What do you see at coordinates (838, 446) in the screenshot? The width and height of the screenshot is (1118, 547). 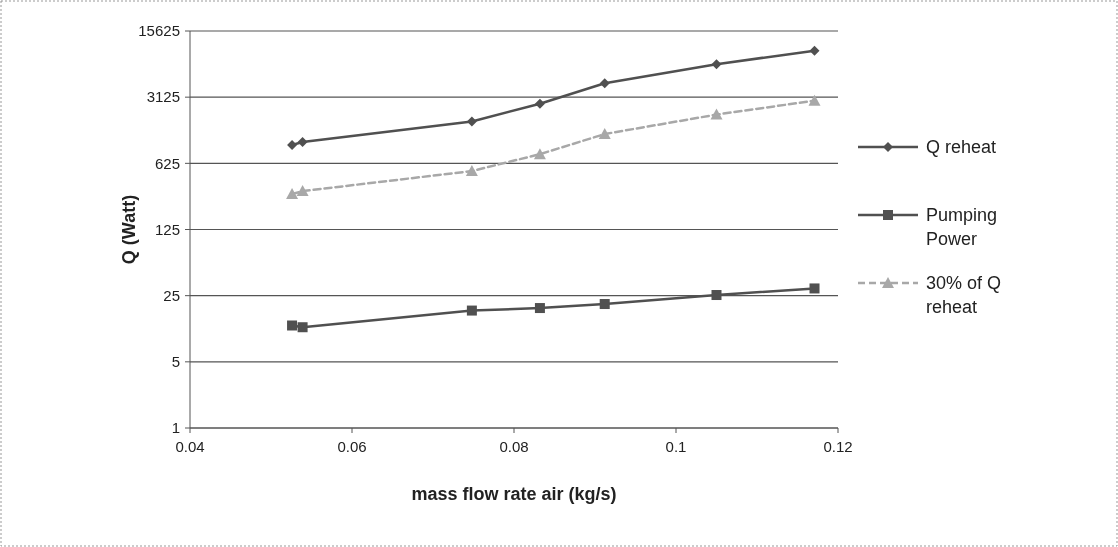 I see `x-tick-label: 0.12` at bounding box center [838, 446].